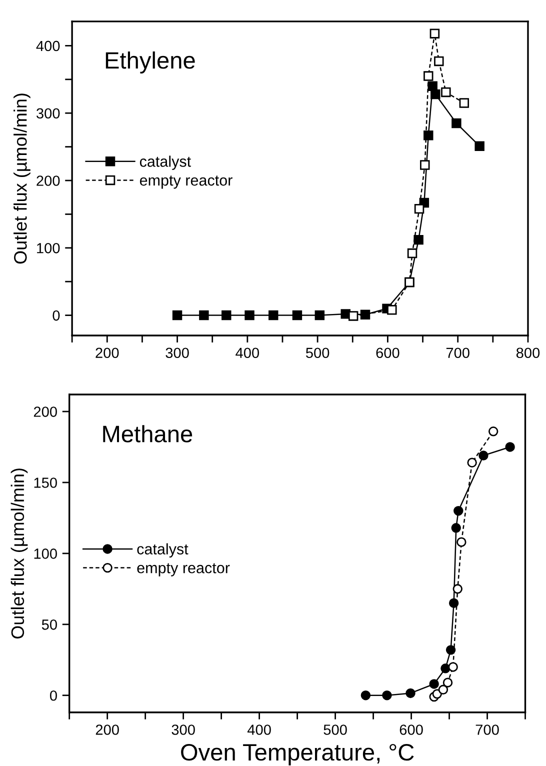  What do you see at coordinates (45, 483) in the screenshot?
I see `y-tick-label: 150` at bounding box center [45, 483].